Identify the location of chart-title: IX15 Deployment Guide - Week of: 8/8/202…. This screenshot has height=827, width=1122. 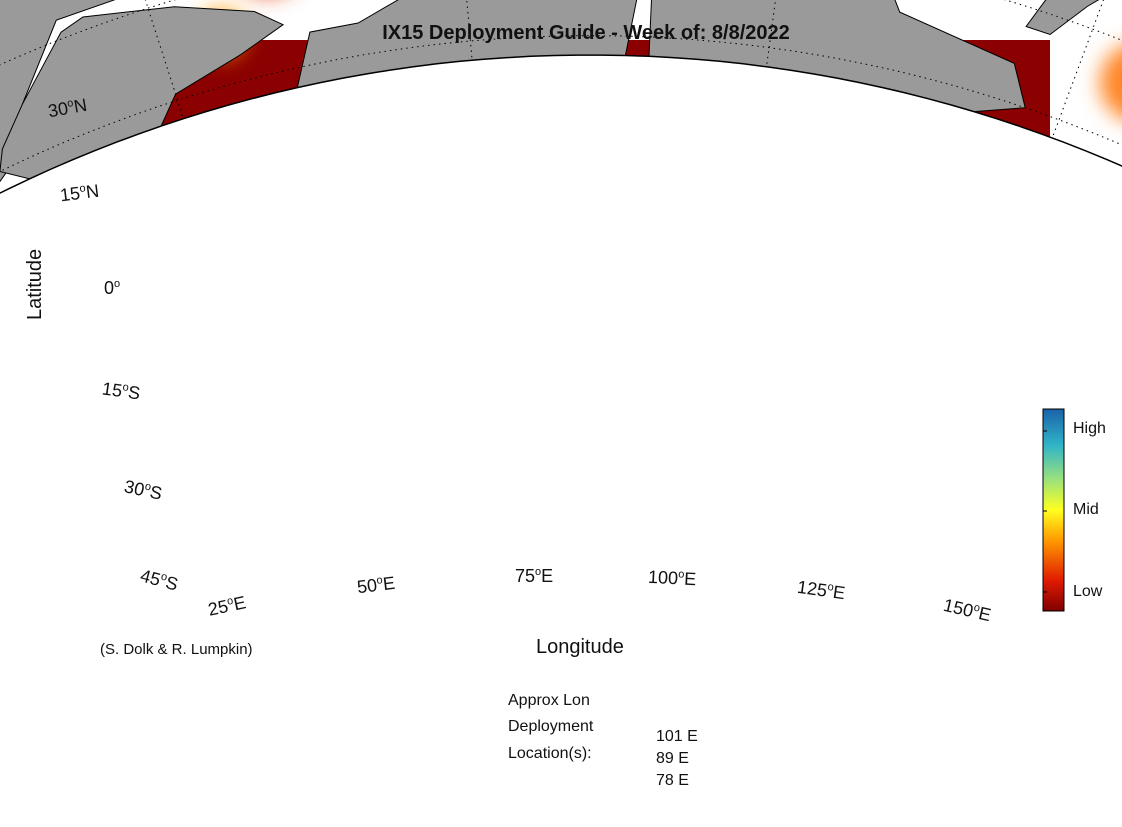
(586, 33).